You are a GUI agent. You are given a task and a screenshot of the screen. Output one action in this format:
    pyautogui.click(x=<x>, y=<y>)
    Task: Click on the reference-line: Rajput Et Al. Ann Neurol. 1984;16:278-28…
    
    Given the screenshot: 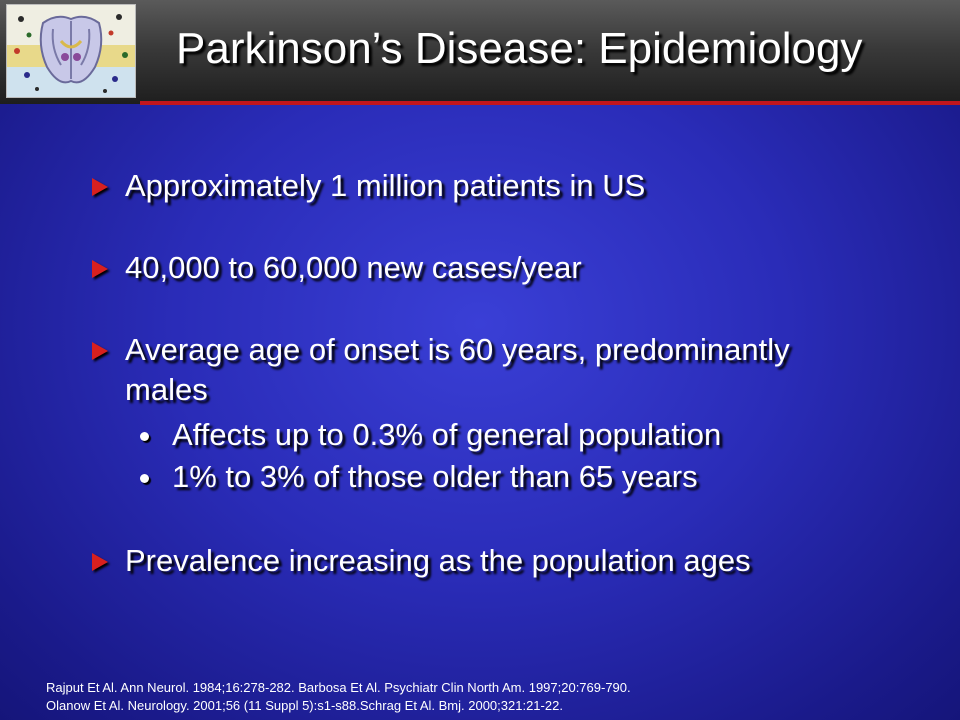 What is the action you would take?
    pyautogui.click(x=338, y=687)
    